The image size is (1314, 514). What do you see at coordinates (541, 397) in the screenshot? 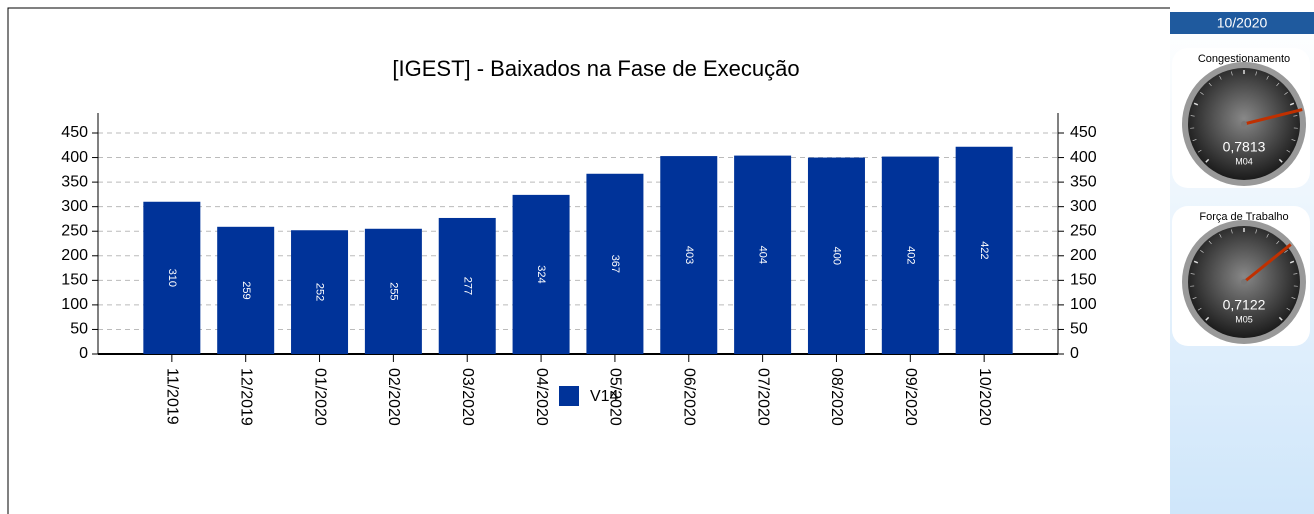
I see `x-tick-label: 04/2020` at bounding box center [541, 397].